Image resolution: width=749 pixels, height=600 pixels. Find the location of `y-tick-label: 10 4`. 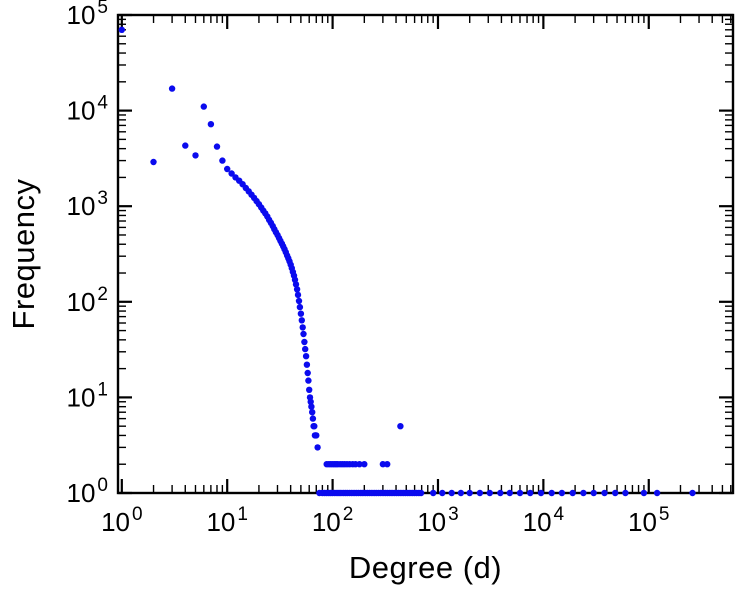

y-tick-label: 10 4 is located at coordinates (88, 109).